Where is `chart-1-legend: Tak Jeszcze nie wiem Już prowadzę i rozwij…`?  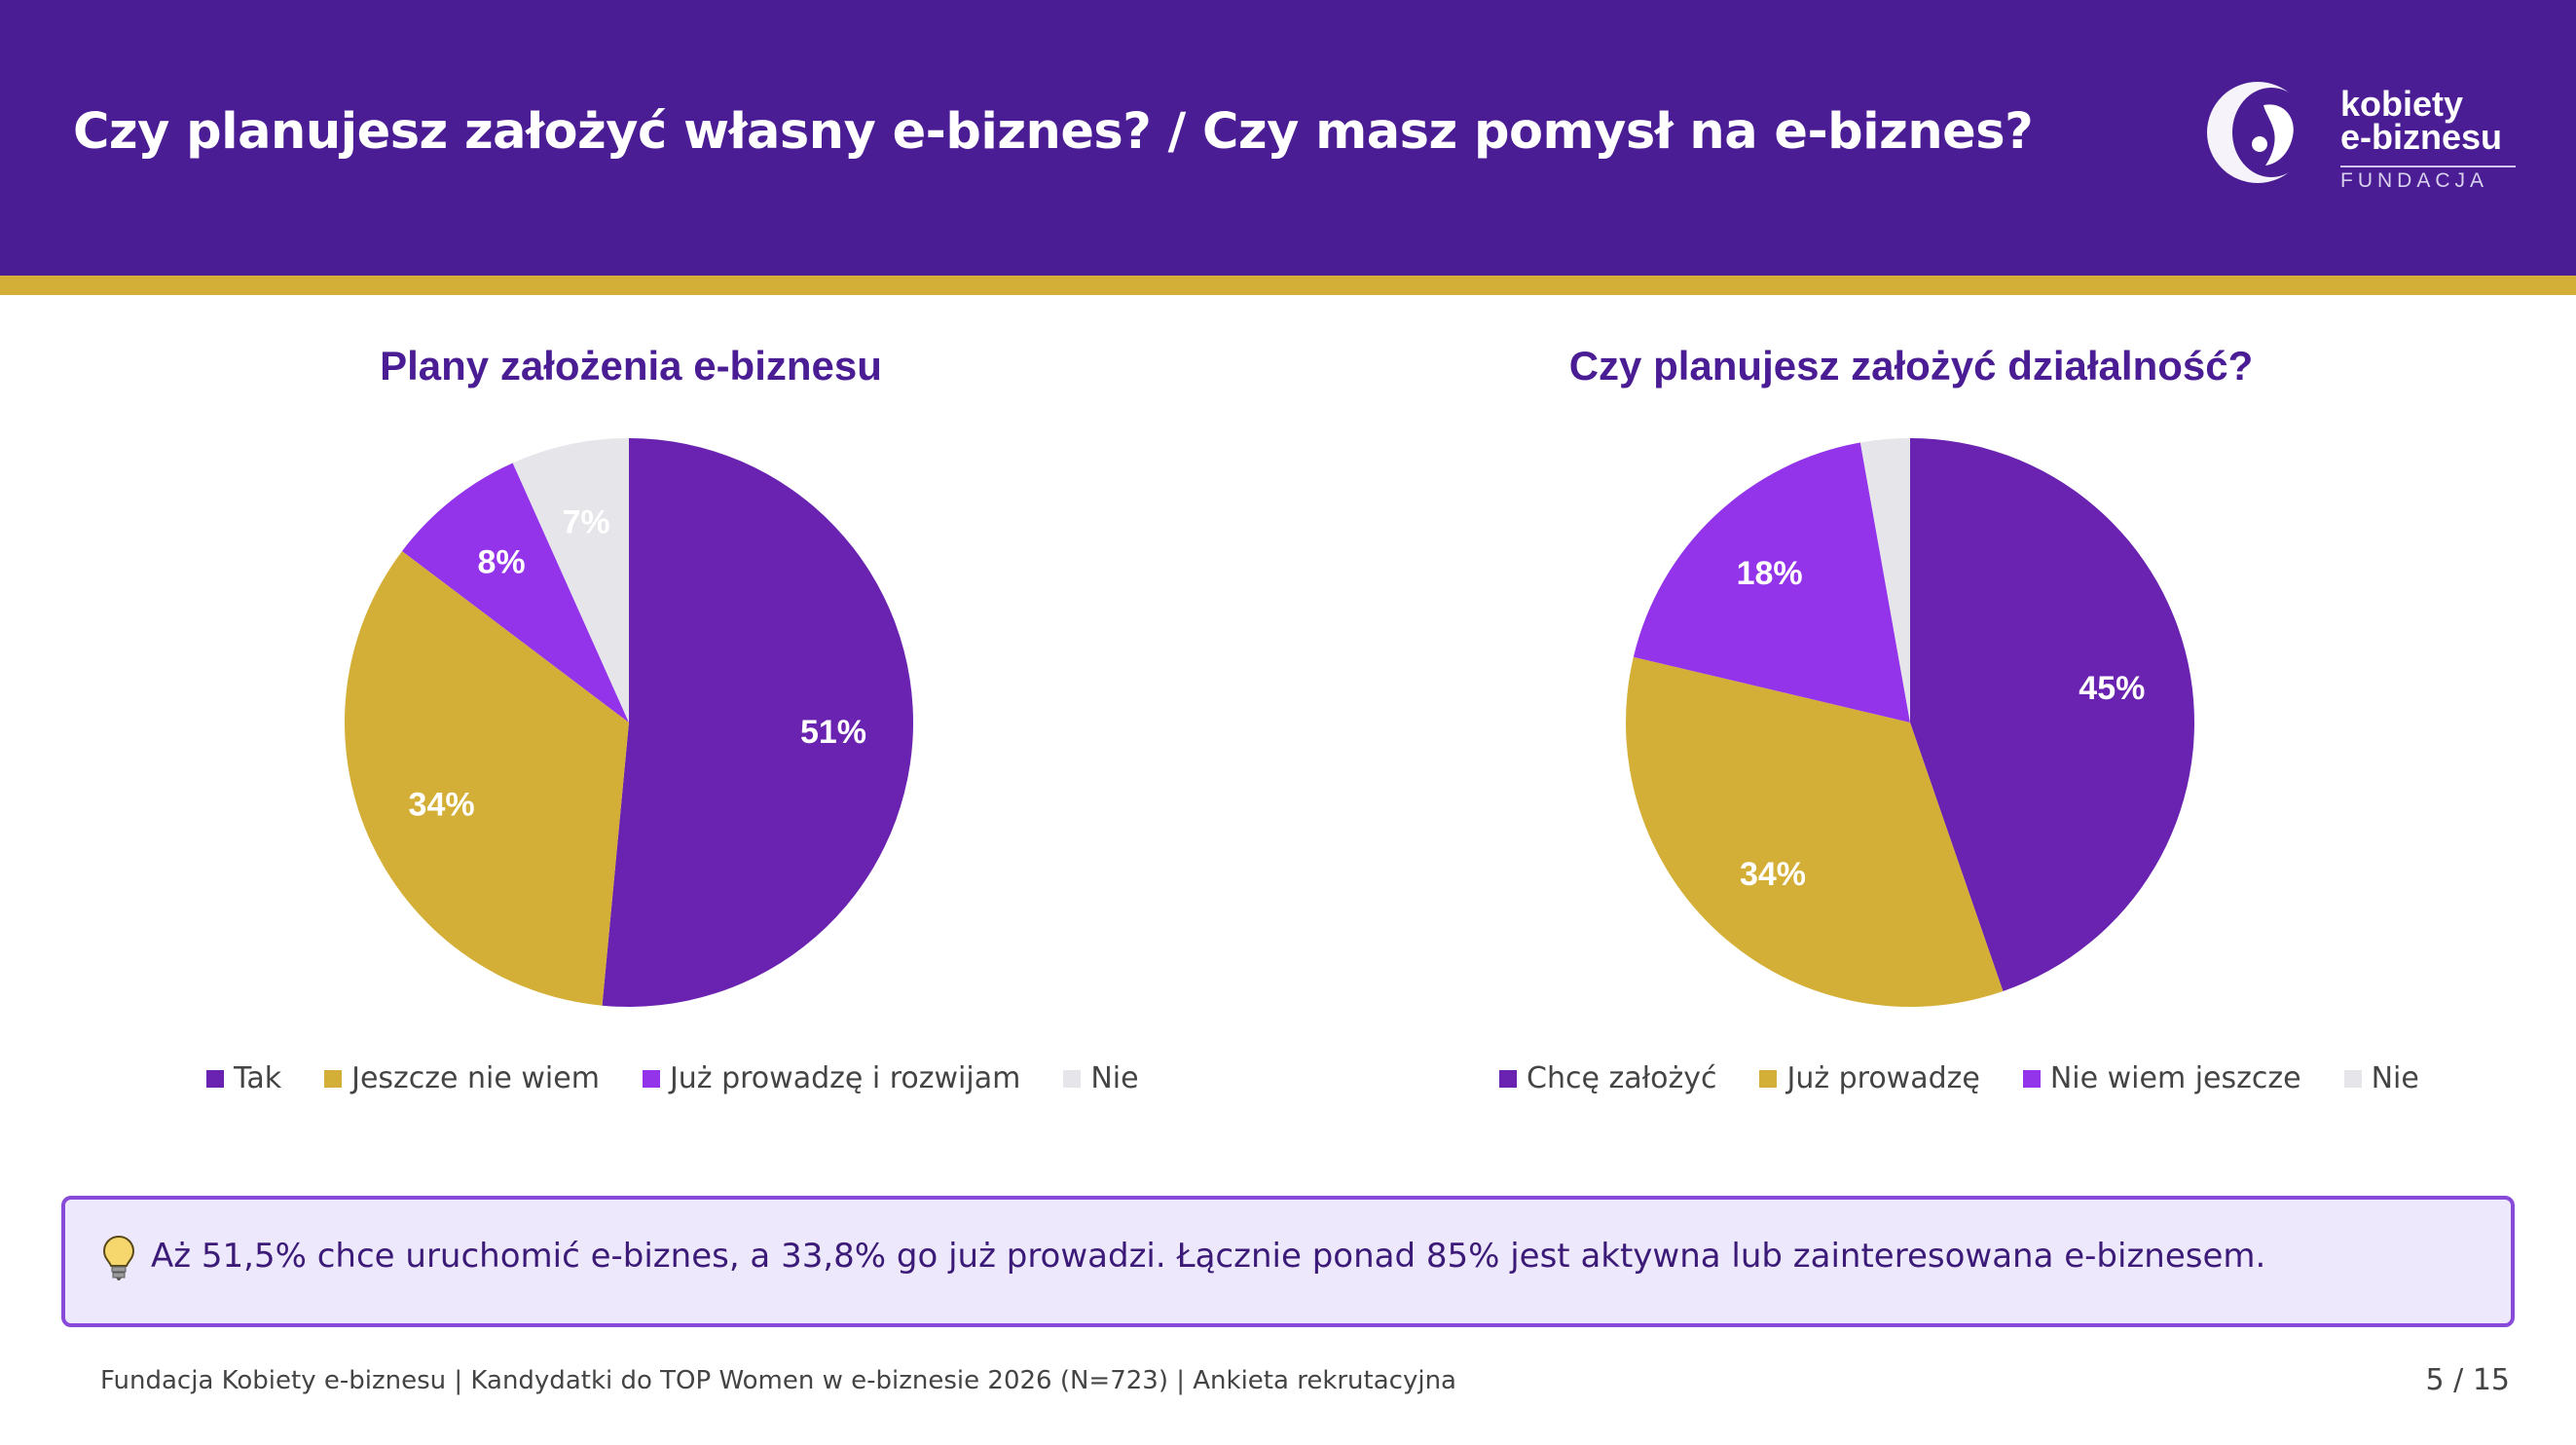 chart-1-legend: Tak Jeszcze nie wiem Już prowadzę i rozwij… is located at coordinates (694, 1078).